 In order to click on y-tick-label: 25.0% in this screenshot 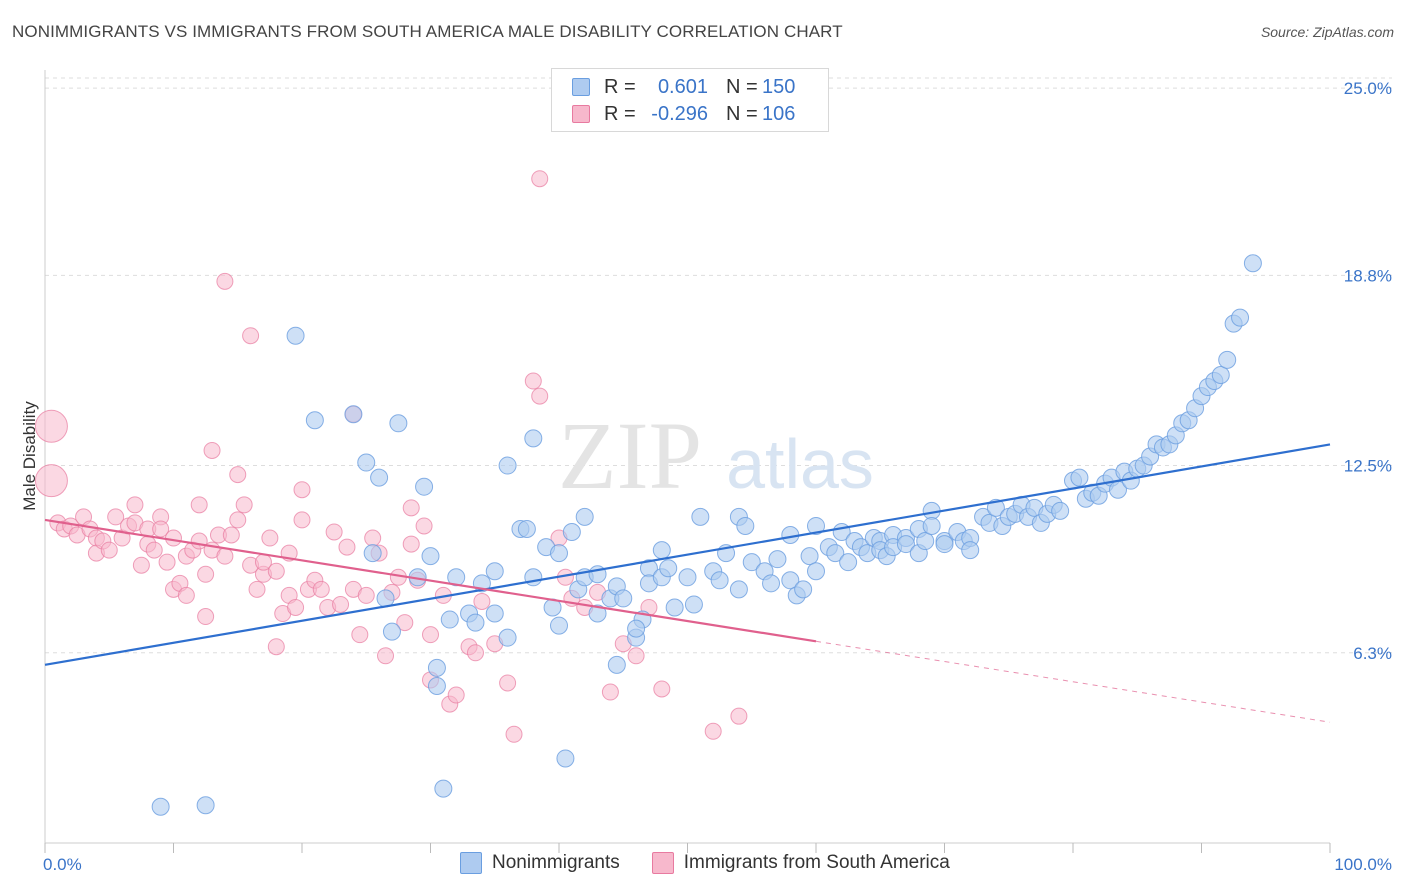, I will do `click(1368, 88)`.